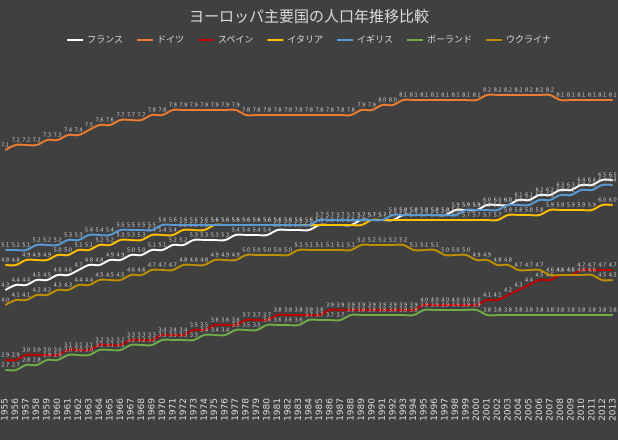 Image resolution: width=618 pixels, height=440 pixels. I want to click on data-label: 4.8, so click(100, 261).